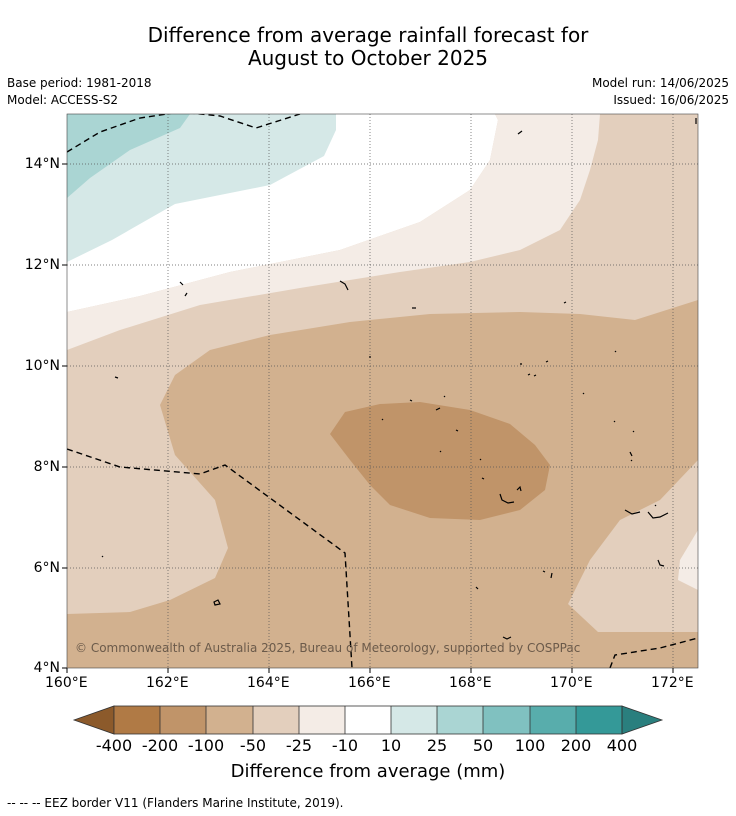 This screenshot has height=816, width=736. I want to click on colorbar, so click(368, 720).